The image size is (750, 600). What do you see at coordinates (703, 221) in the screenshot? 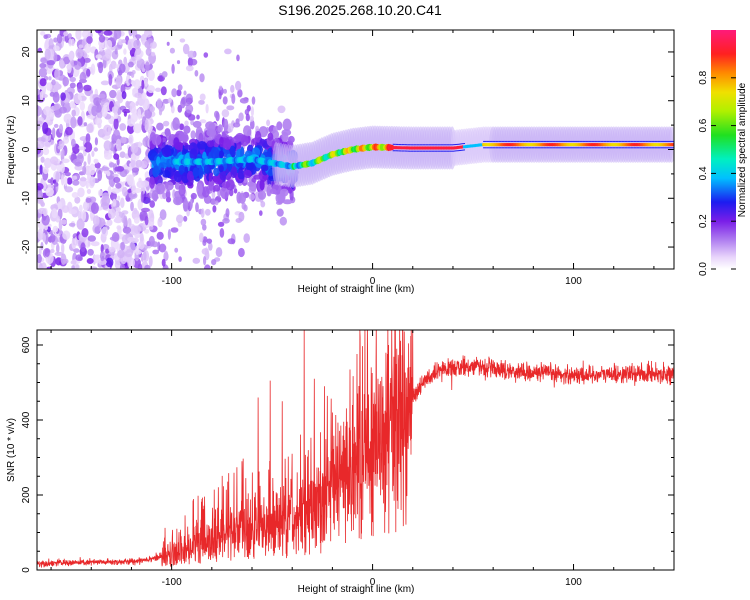
I see `colorbar-tick-label: 0.2` at bounding box center [703, 221].